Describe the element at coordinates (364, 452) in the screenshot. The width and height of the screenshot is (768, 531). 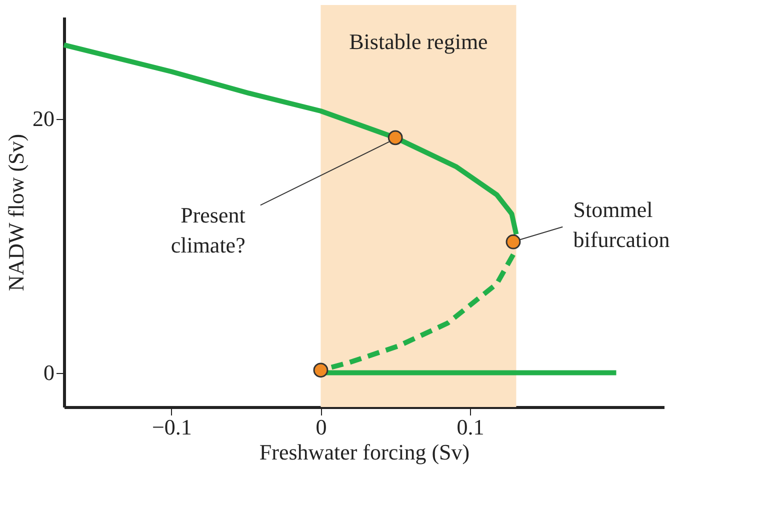
I see `x-axis-title: Freshwater forcing (Sv)` at that location.